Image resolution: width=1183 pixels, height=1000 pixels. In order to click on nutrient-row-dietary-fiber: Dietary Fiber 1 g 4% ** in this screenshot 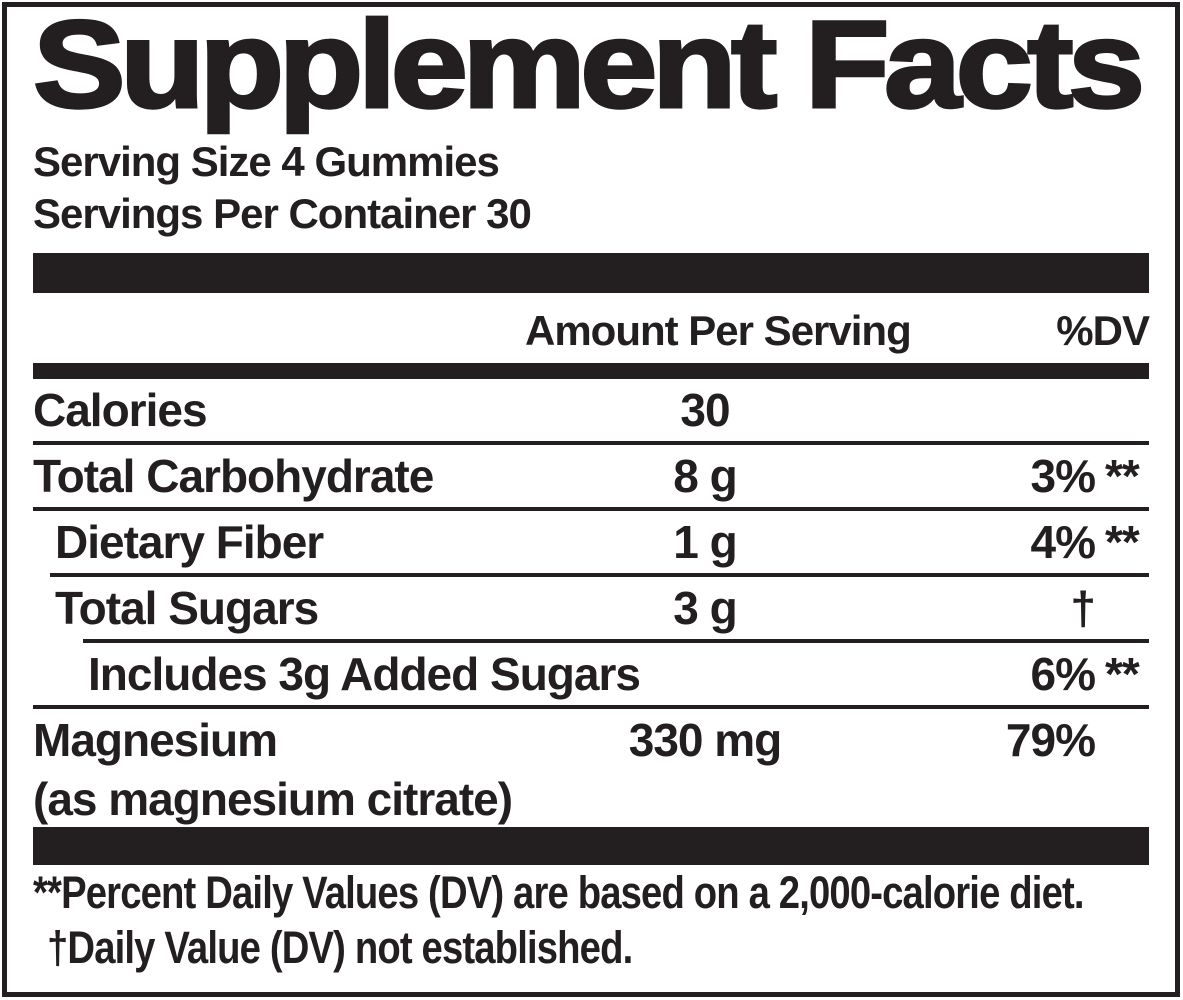, I will do `click(591, 542)`.